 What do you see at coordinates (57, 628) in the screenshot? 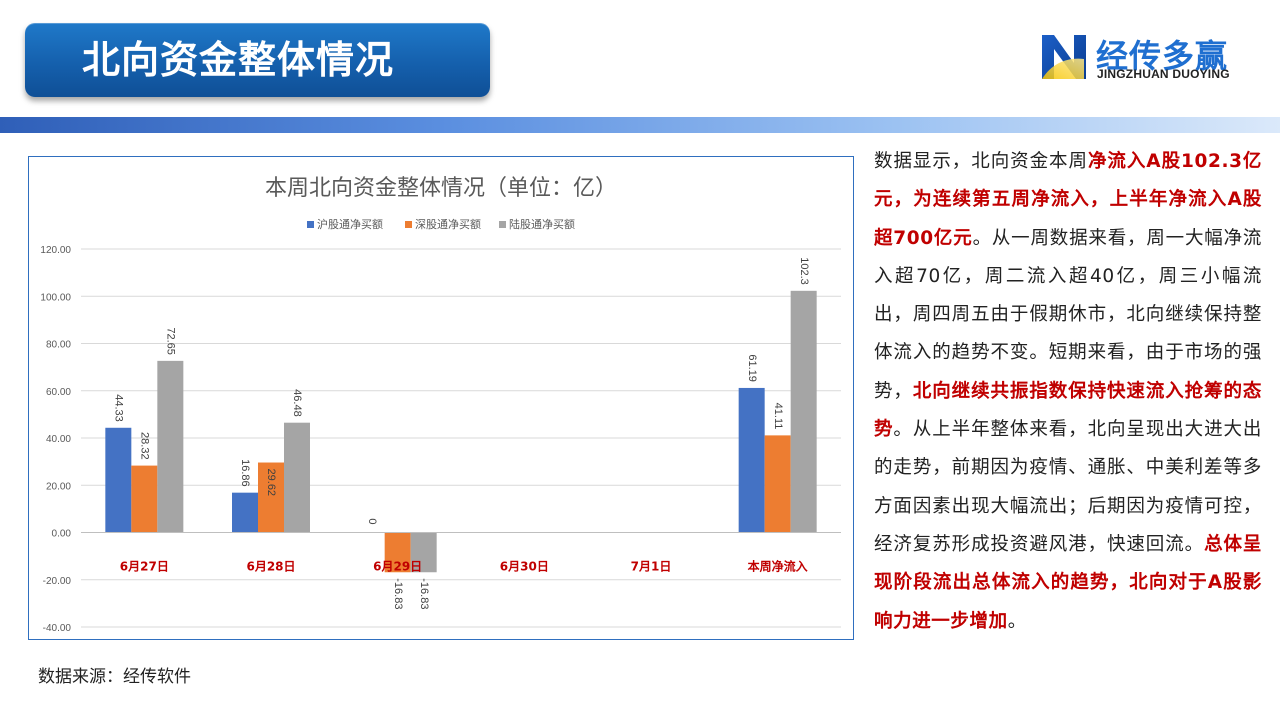
I see `y-tick-label: -40.00` at bounding box center [57, 628].